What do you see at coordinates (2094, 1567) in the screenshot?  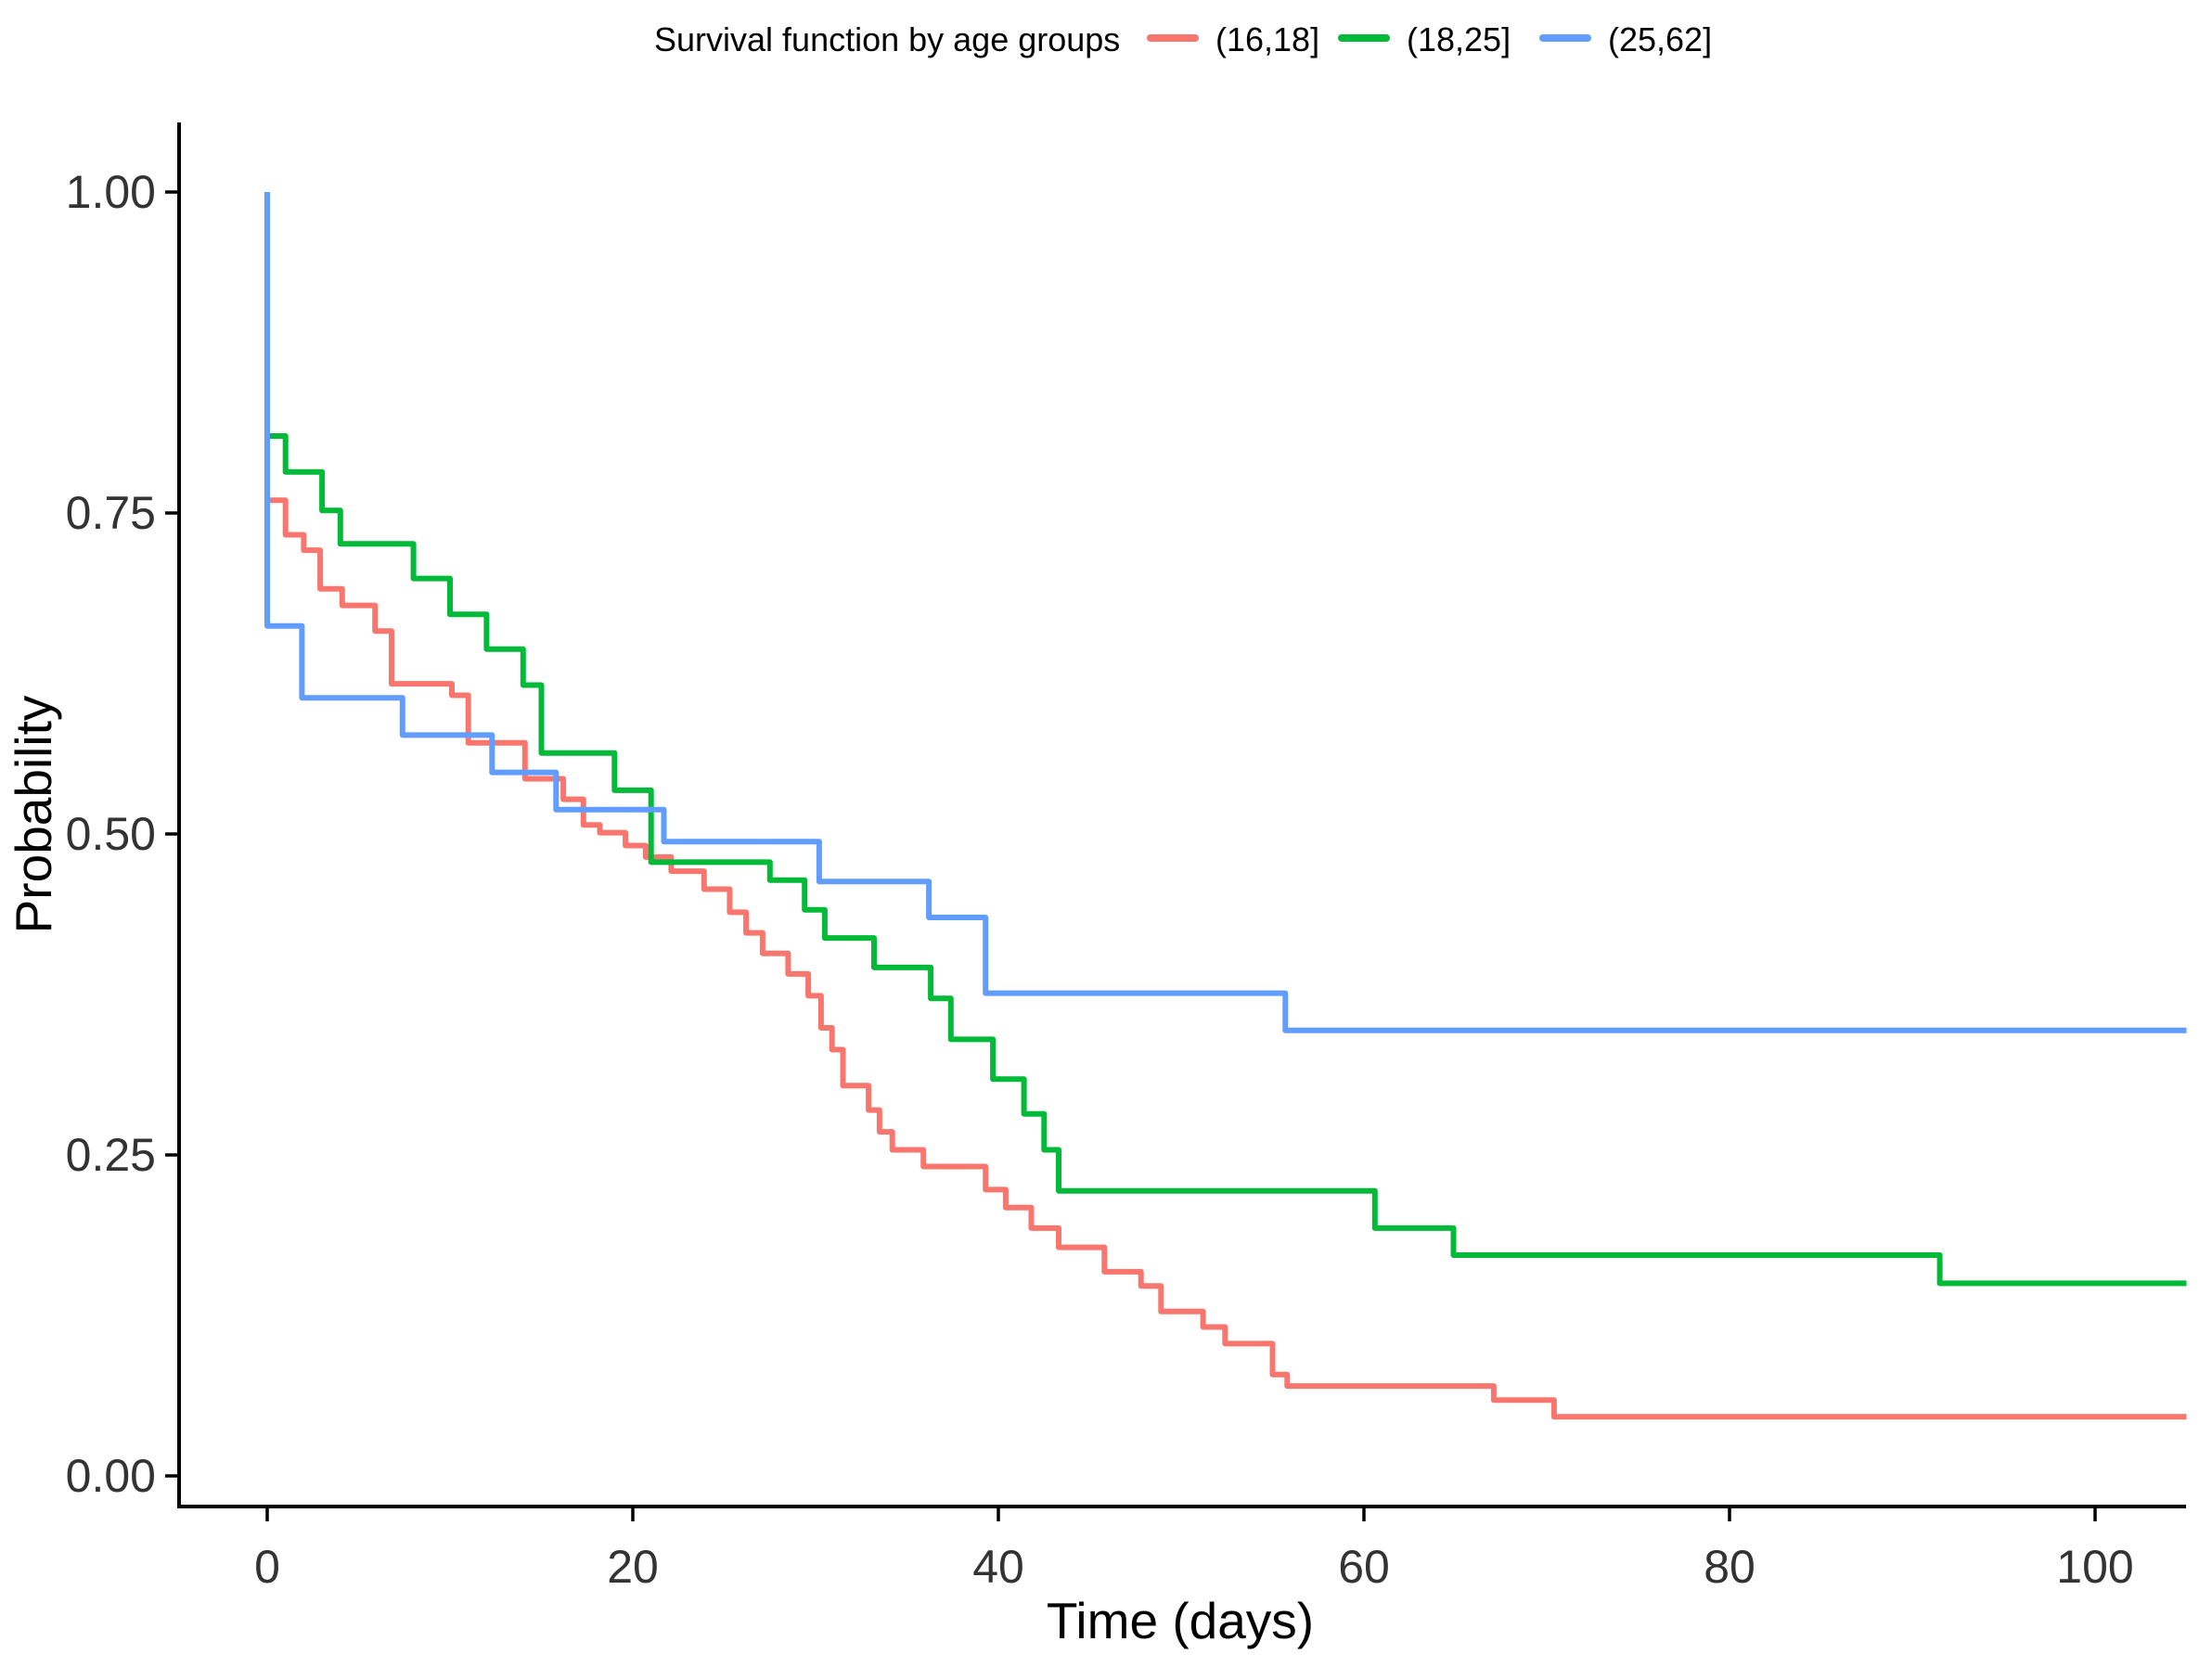 I see `x-tick-label: 100` at bounding box center [2094, 1567].